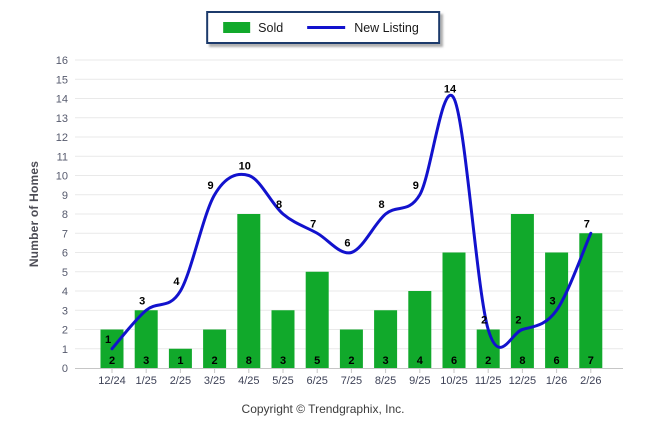 This screenshot has height=434, width=646. I want to click on y-tick-label: 16, so click(62, 61).